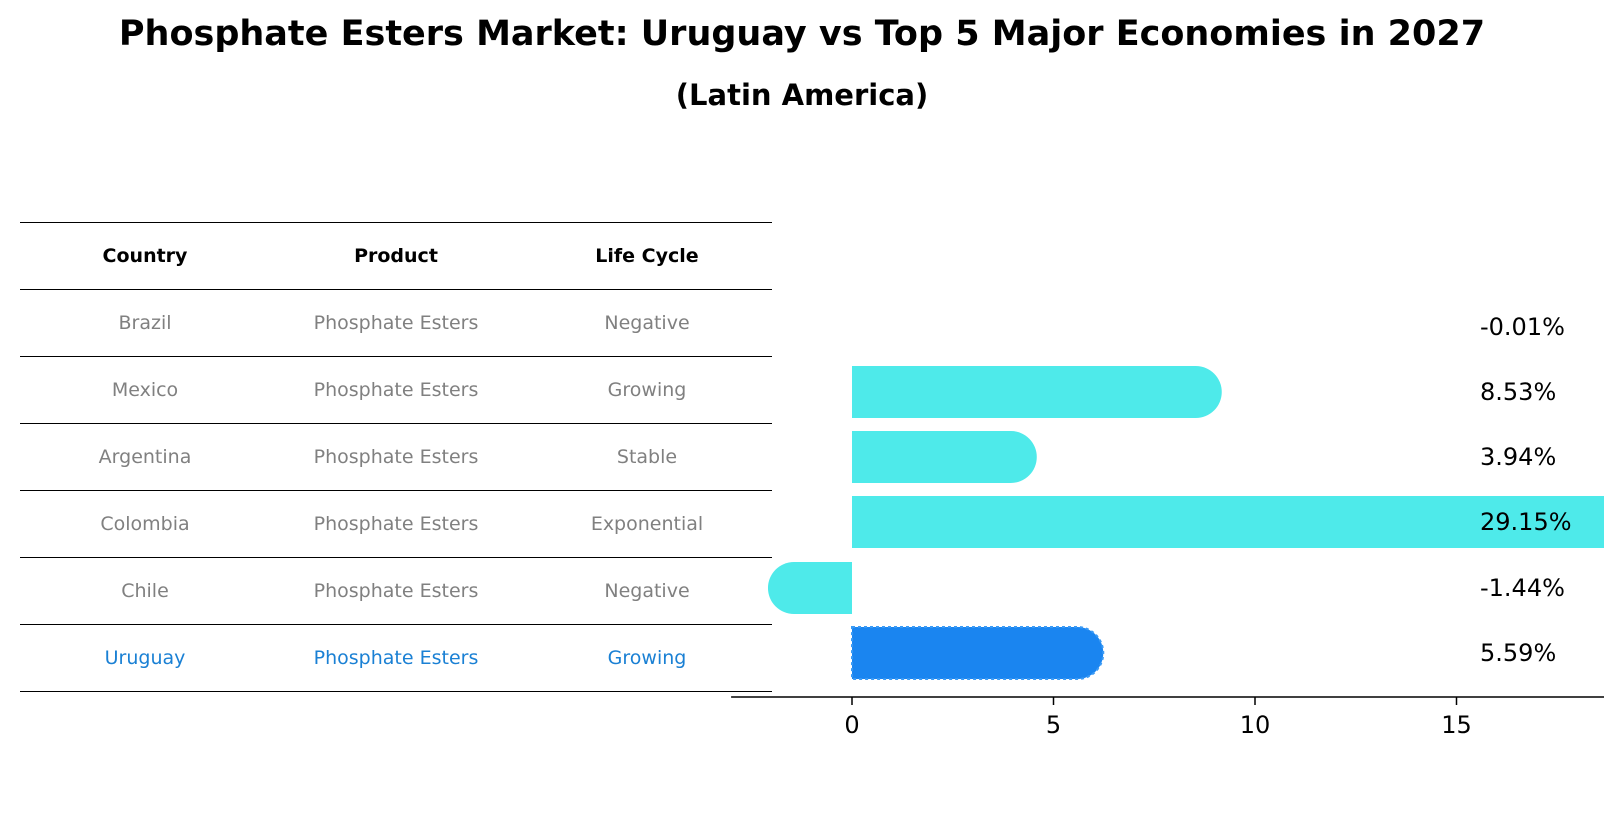 The height and width of the screenshot is (823, 1604). What do you see at coordinates (978, 653) in the screenshot?
I see `bar-uruguay` at bounding box center [978, 653].